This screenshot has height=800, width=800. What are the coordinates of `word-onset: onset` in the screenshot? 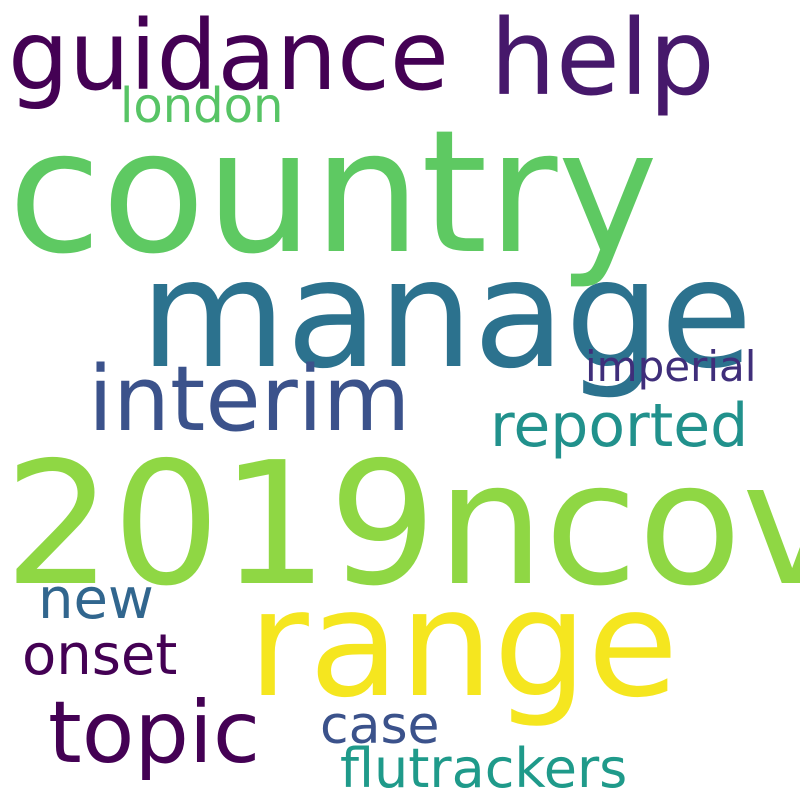 It's located at (100, 655).